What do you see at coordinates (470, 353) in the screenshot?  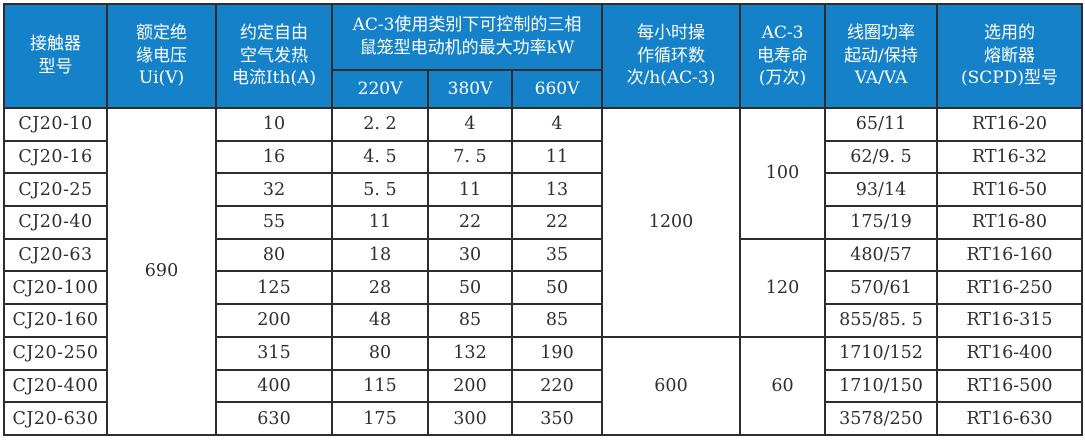 I see `cell-power-380v: 132` at bounding box center [470, 353].